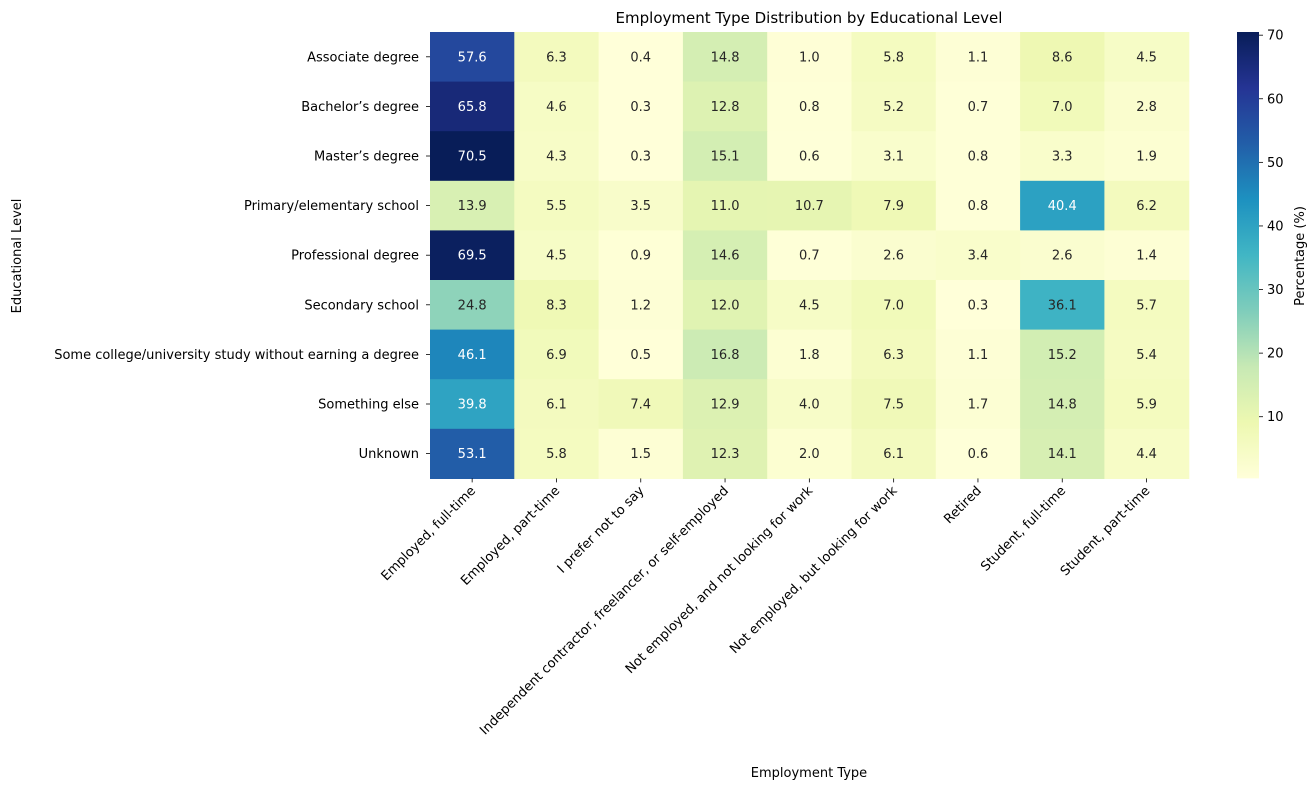 This screenshot has width=1316, height=790. Describe the element at coordinates (809, 107) in the screenshot. I see `cell-value-label: 0.8` at that location.